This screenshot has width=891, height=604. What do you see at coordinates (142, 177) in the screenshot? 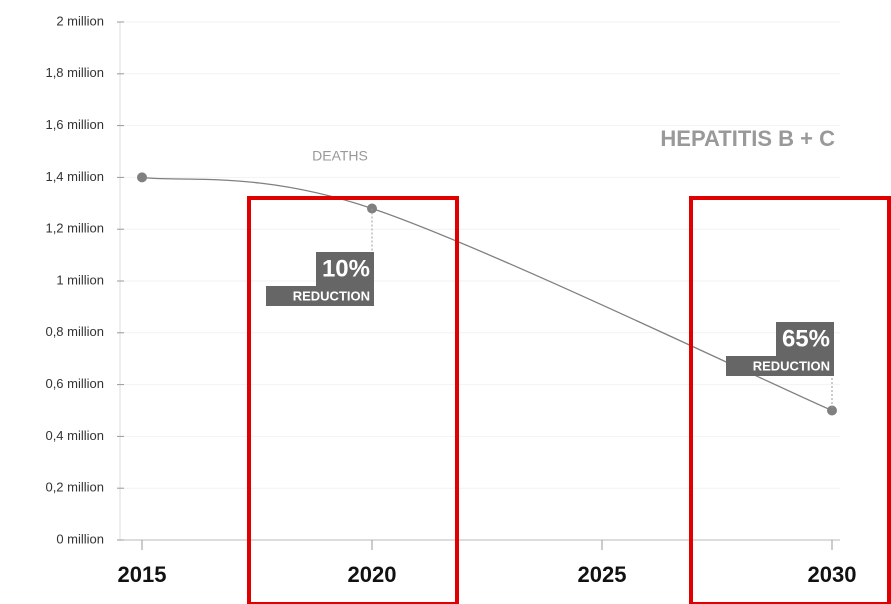
I see `point` at bounding box center [142, 177].